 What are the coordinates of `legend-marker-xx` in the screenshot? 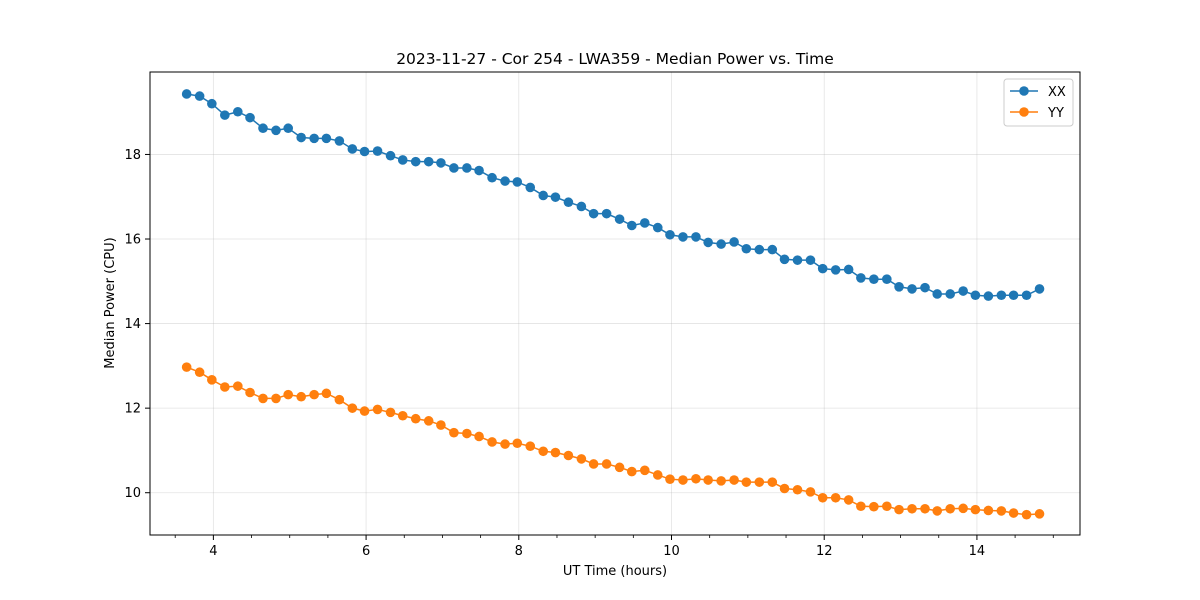 It's located at (1024, 91).